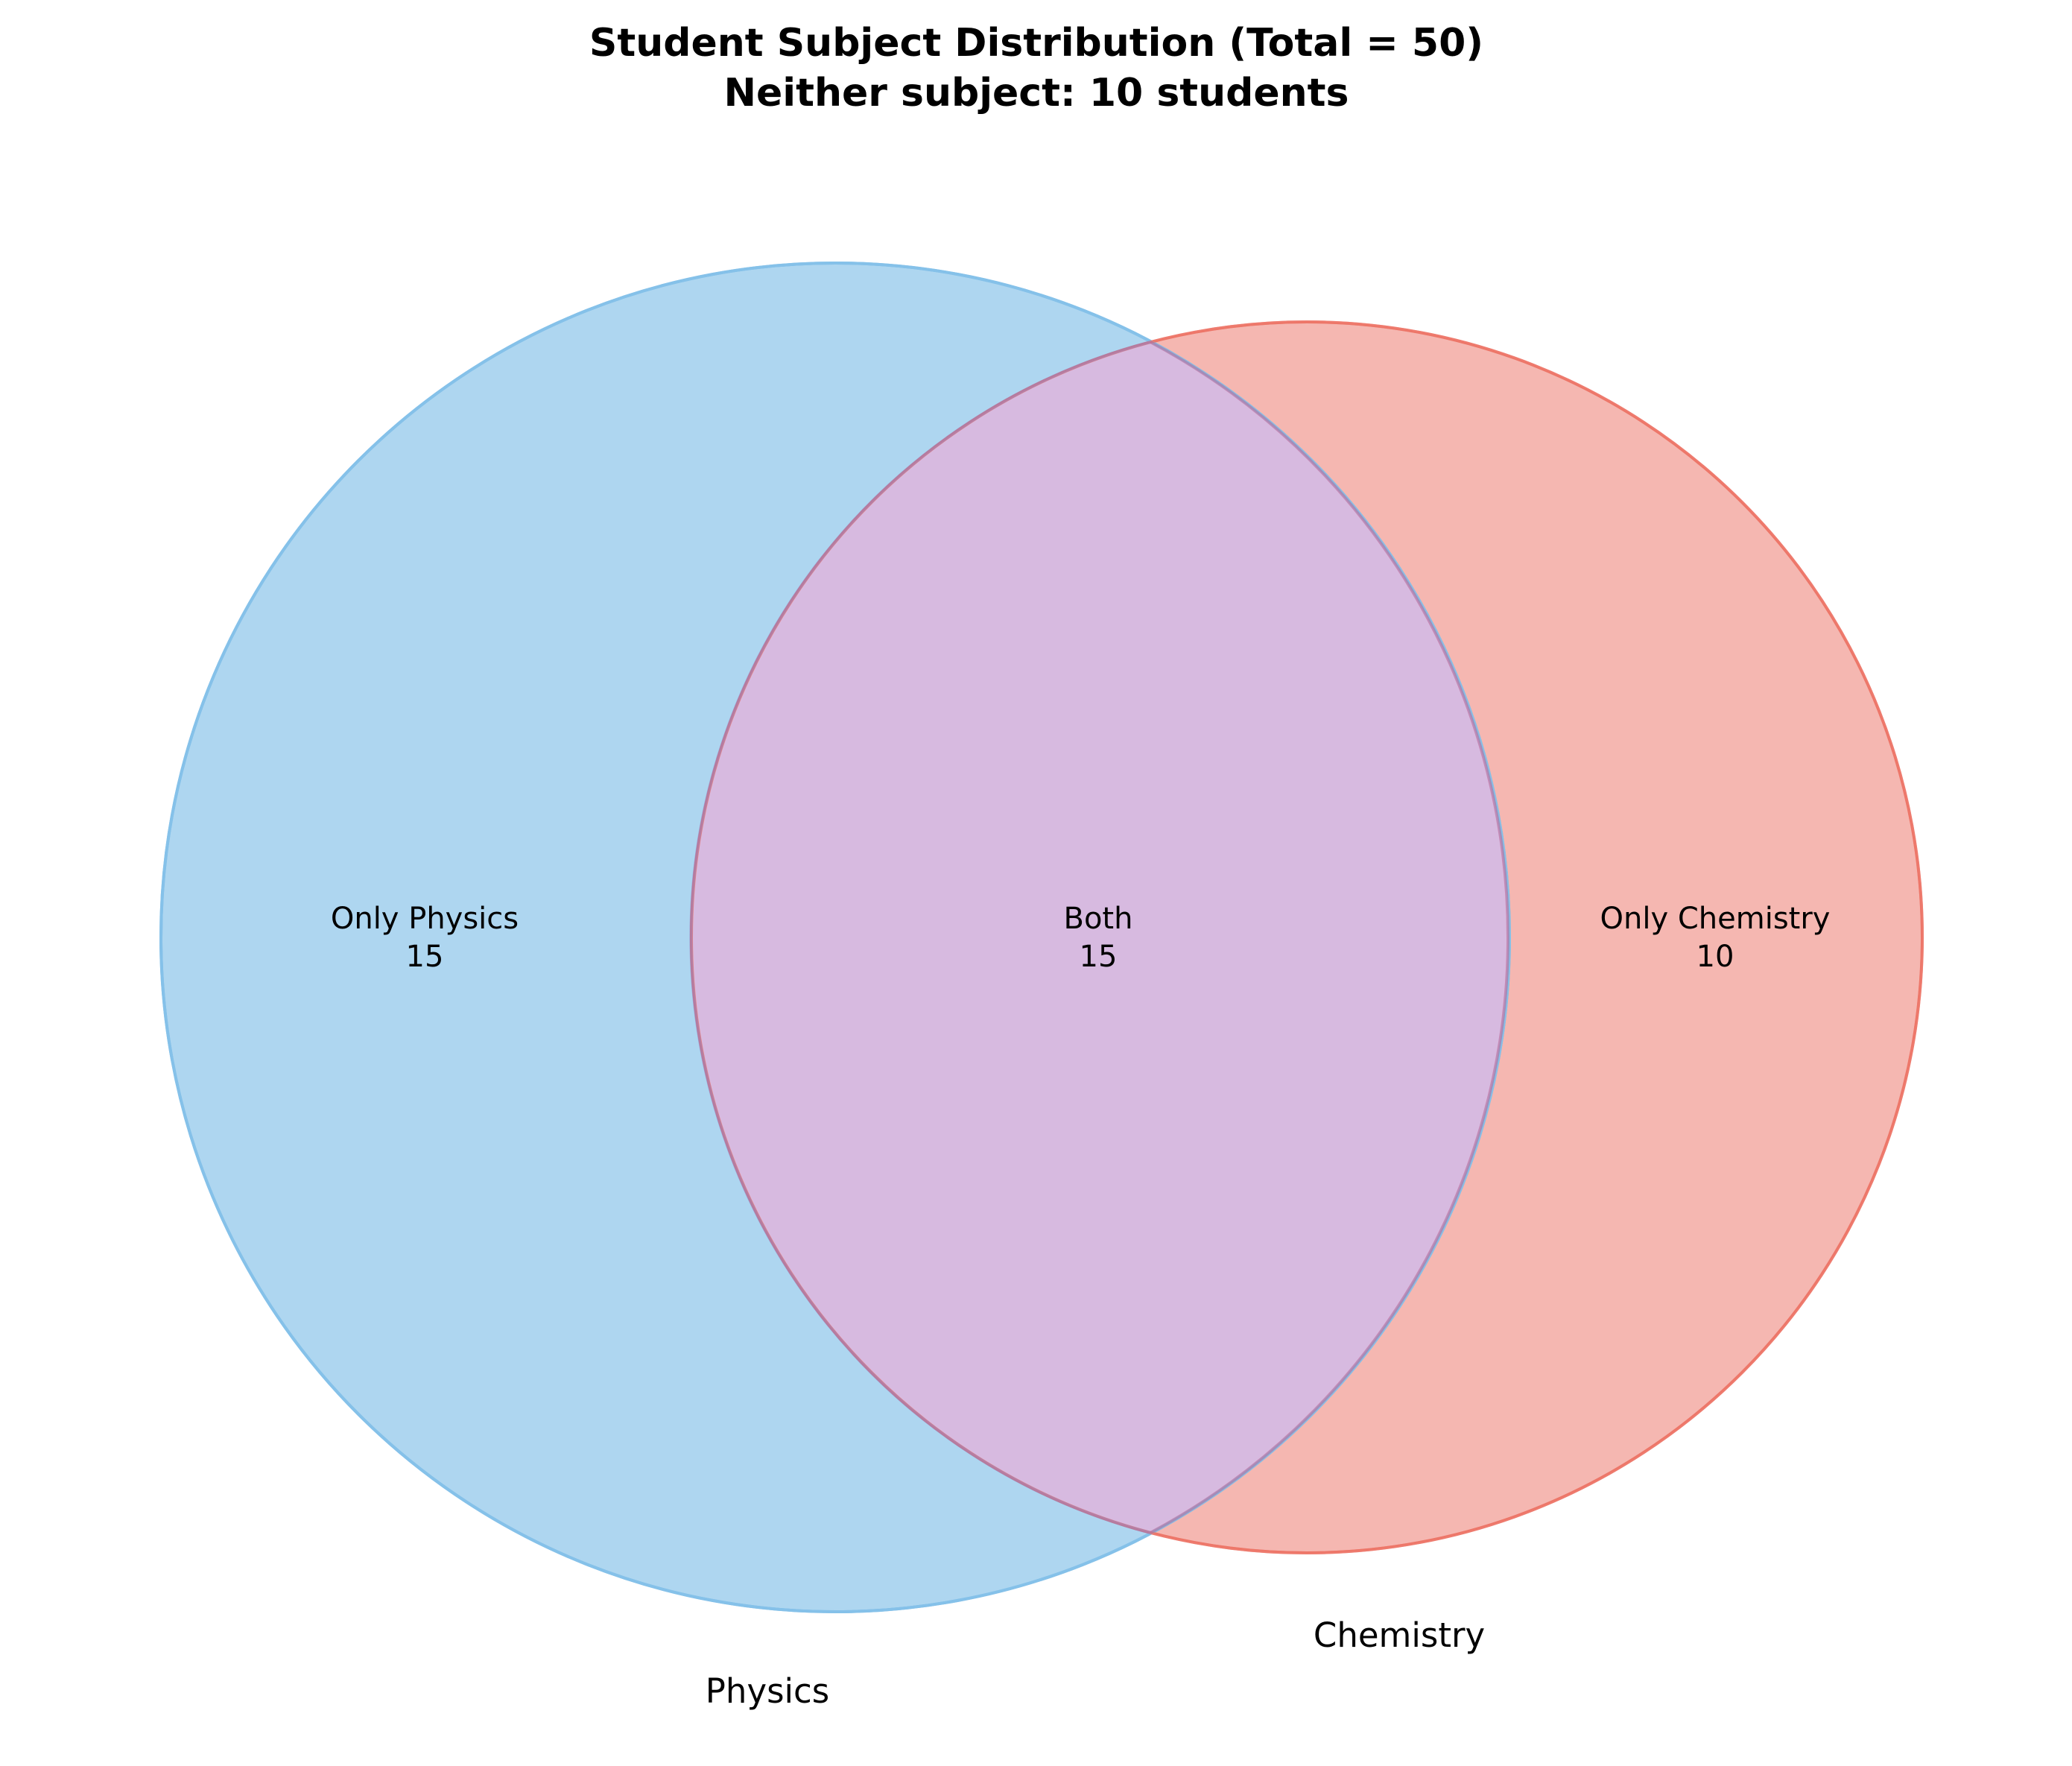 The image size is (2072, 1766). Describe the element at coordinates (1399, 1635) in the screenshot. I see `chemistry-set-label: Chemistry` at that location.